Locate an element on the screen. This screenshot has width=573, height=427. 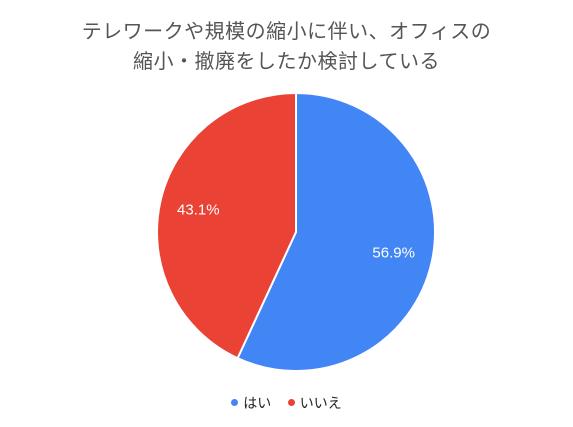
chart-title: テレワークや規模の縮小に伴い、オフィスの 縮小・撤廃をしたか検討している is located at coordinates (286, 46).